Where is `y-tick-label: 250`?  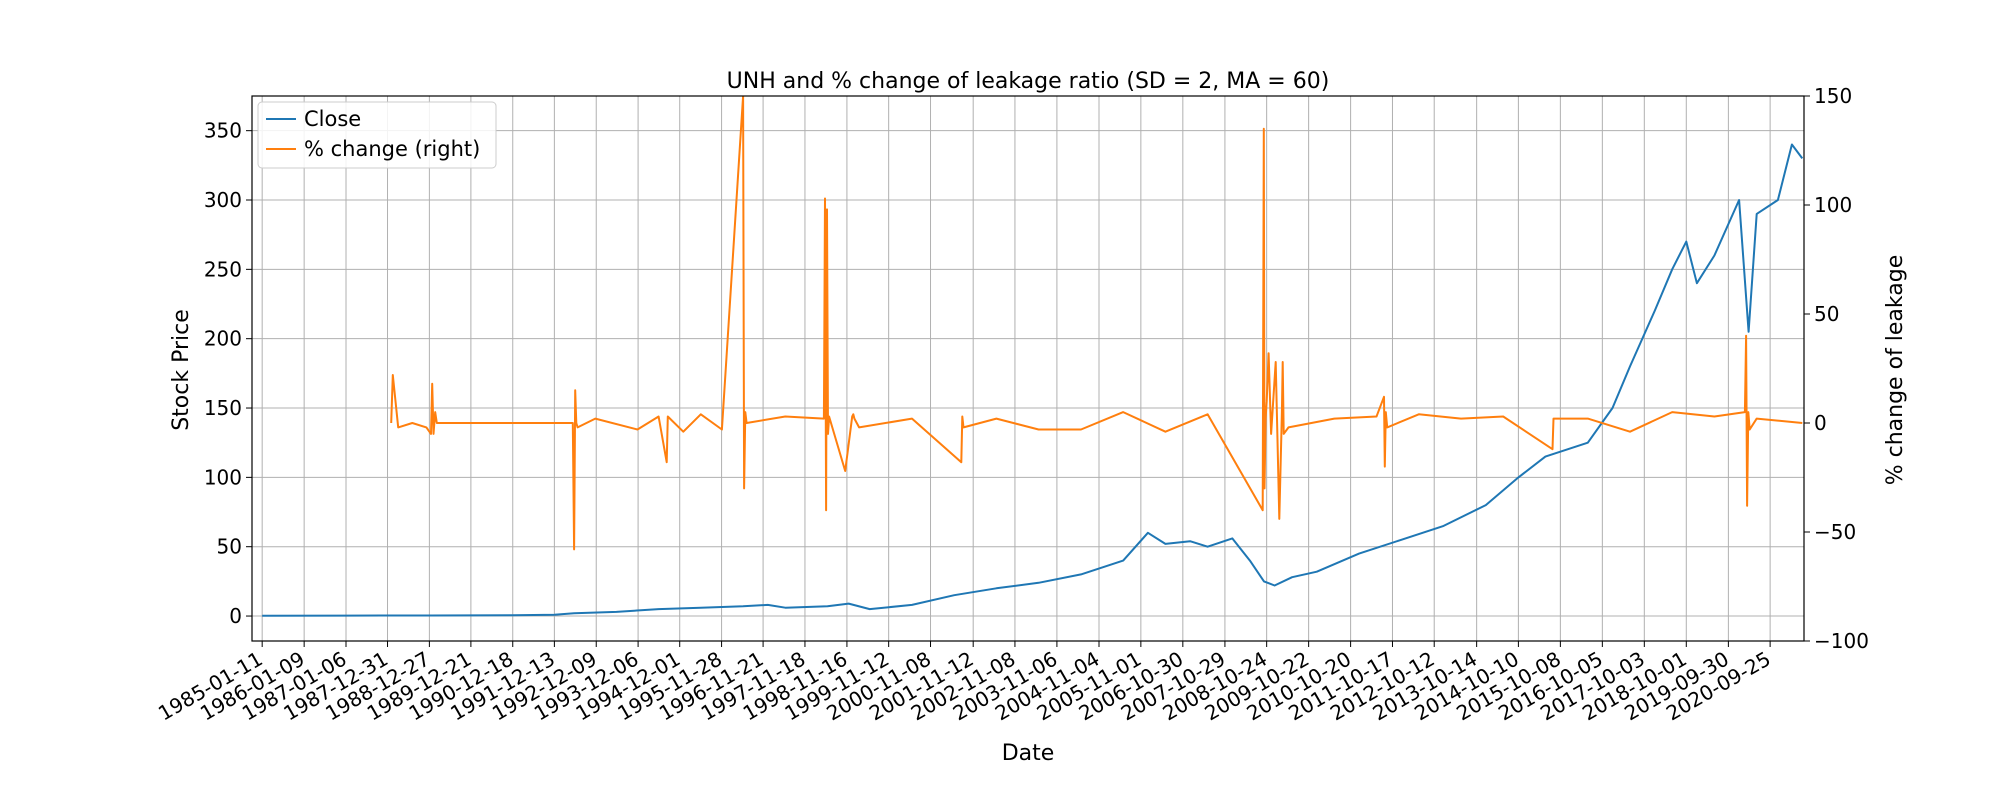 y-tick-label: 250 is located at coordinates (223, 269).